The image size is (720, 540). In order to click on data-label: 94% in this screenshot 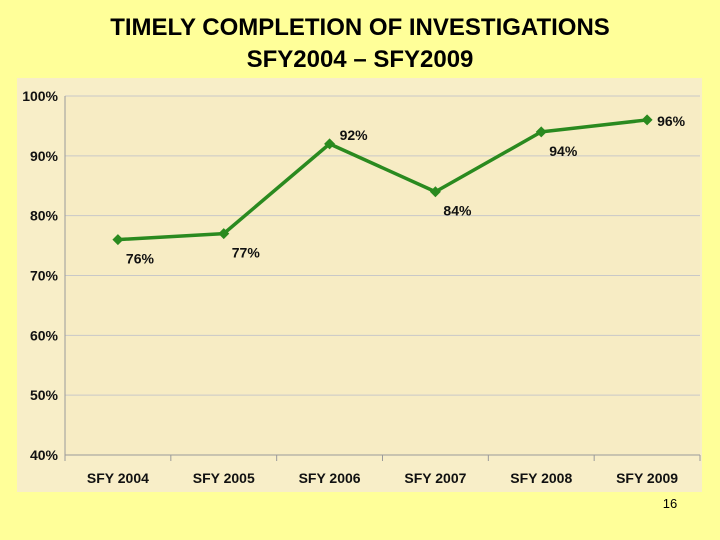, I will do `click(563, 151)`.